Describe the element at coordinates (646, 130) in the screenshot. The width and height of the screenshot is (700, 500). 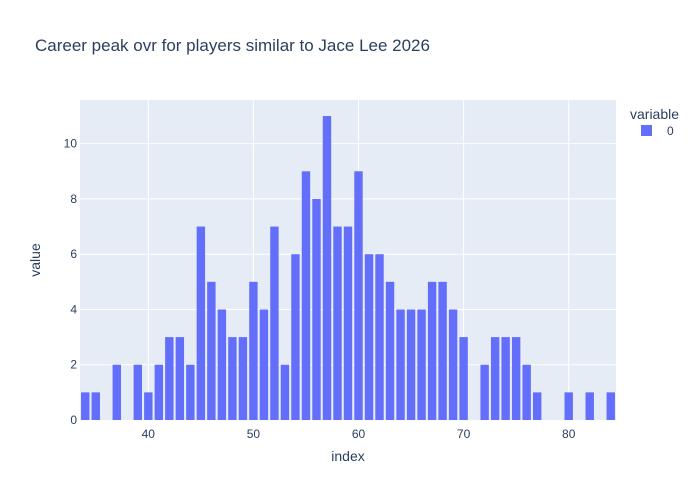
I see `legend-swatch` at that location.